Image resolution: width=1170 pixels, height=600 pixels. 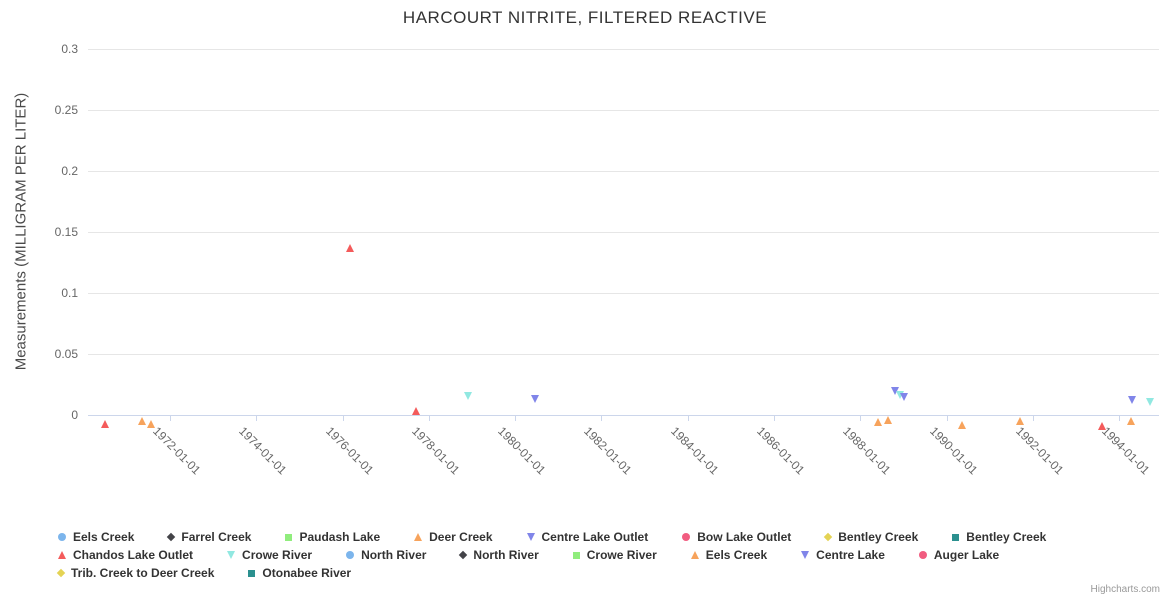 I want to click on legend-item: Trib. Creek to Deer Creek, so click(x=135, y=573).